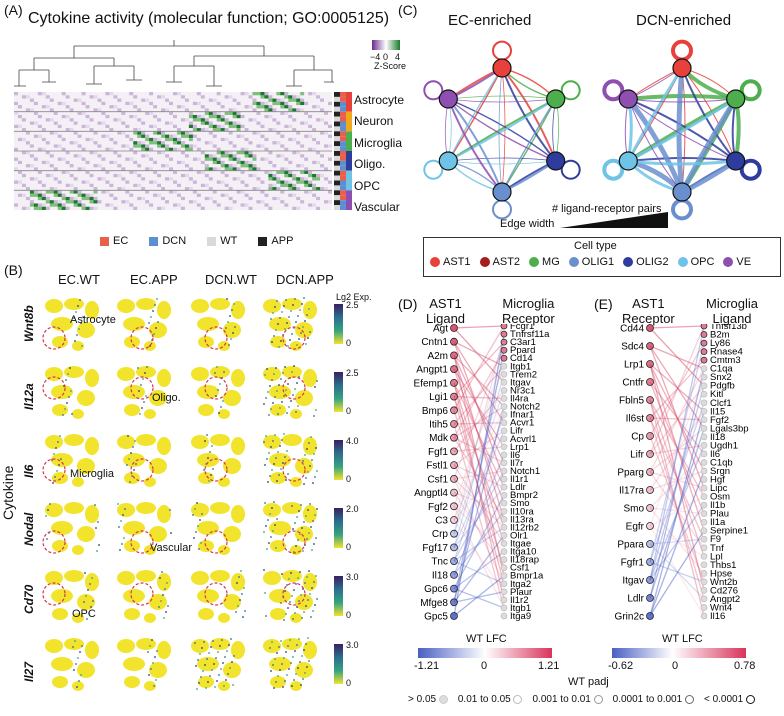 The image size is (784, 716). What do you see at coordinates (338, 596) in the screenshot?
I see `expression-colorbar` at bounding box center [338, 596].